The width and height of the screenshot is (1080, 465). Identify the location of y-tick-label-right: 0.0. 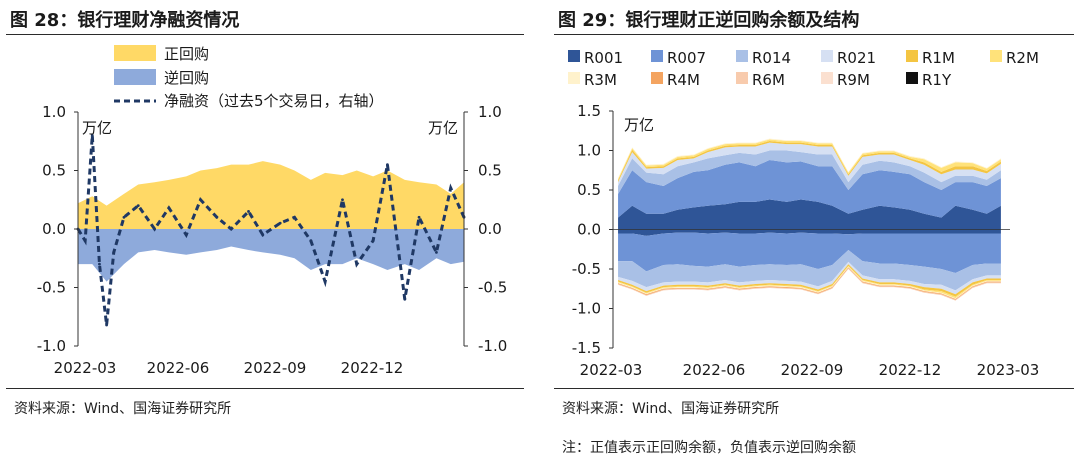
(490, 229).